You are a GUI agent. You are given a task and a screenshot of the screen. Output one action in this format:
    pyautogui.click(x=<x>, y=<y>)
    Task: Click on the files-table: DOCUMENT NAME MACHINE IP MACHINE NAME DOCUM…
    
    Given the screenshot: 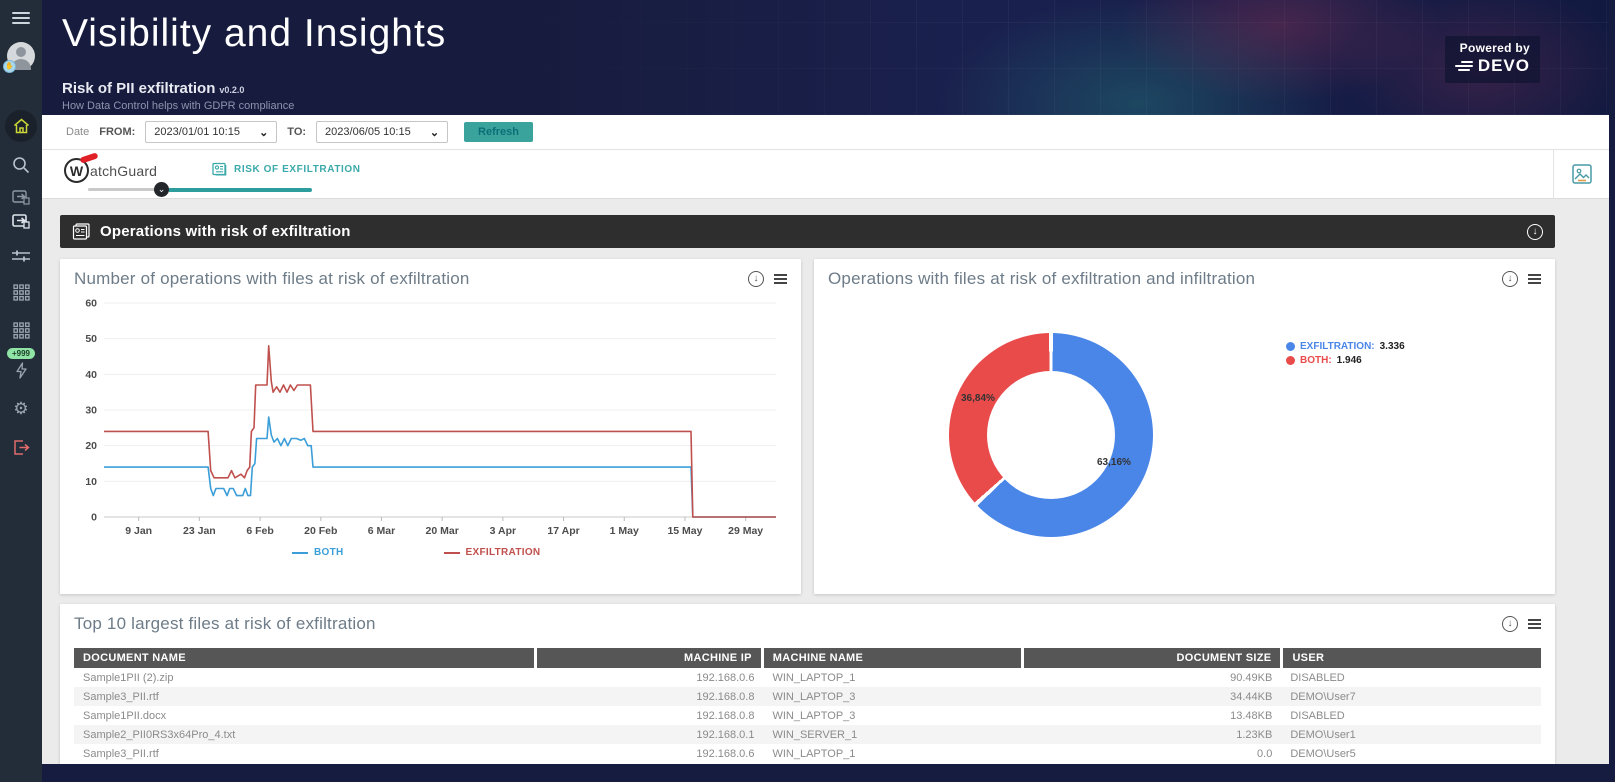 What is the action you would take?
    pyautogui.click(x=807, y=705)
    